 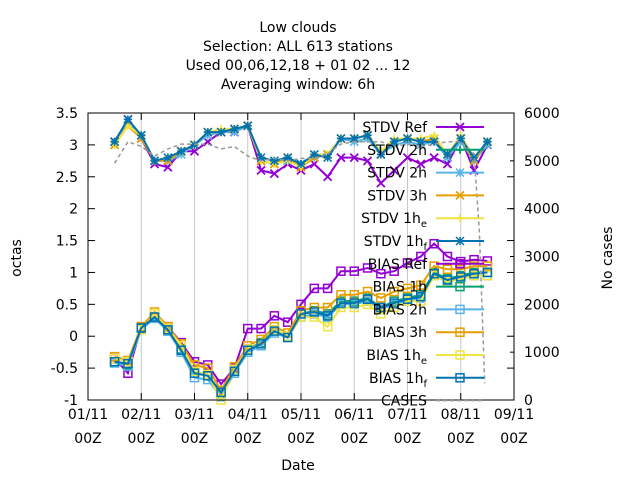 I want to click on y2-tick-label: 2000, so click(x=542, y=305).